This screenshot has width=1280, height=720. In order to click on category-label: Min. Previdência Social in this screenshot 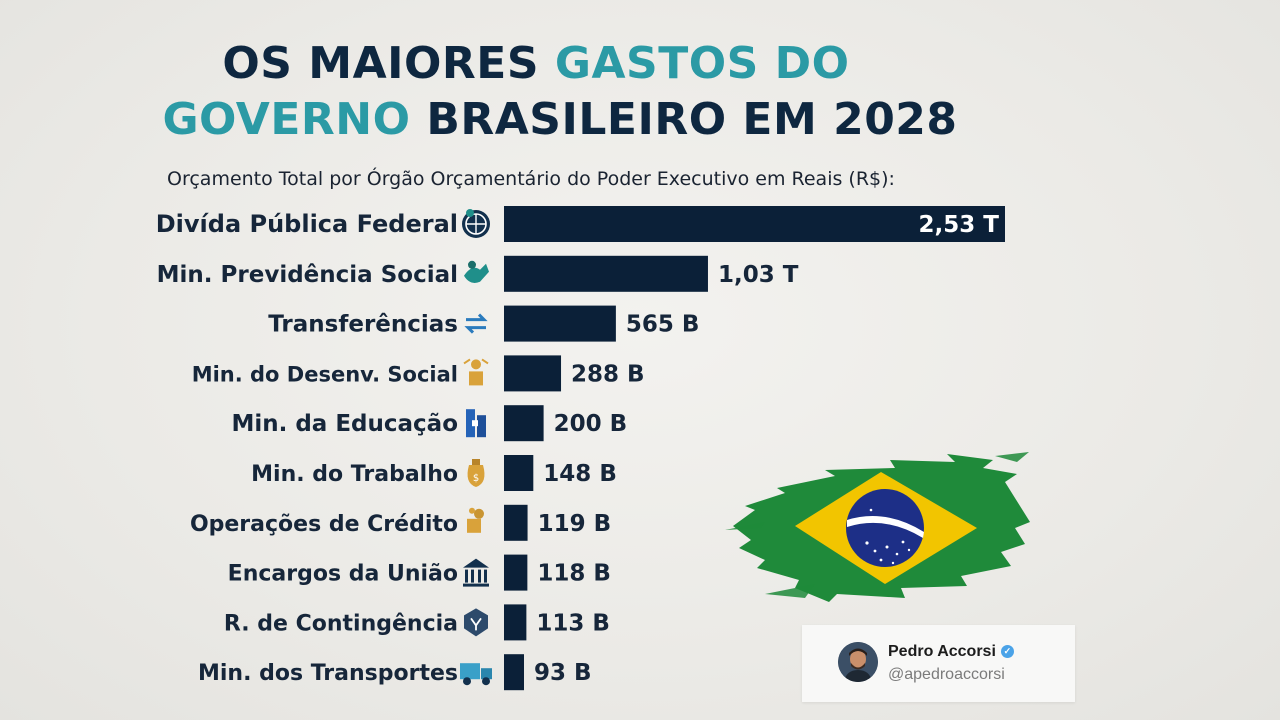, I will do `click(307, 275)`.